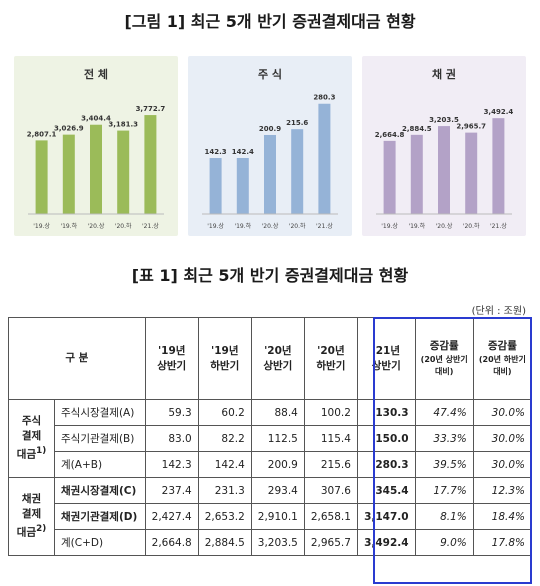 The width and height of the screenshot is (540, 586). What do you see at coordinates (96, 119) in the screenshot?
I see `bar-value-label: 3,404.4` at bounding box center [96, 119].